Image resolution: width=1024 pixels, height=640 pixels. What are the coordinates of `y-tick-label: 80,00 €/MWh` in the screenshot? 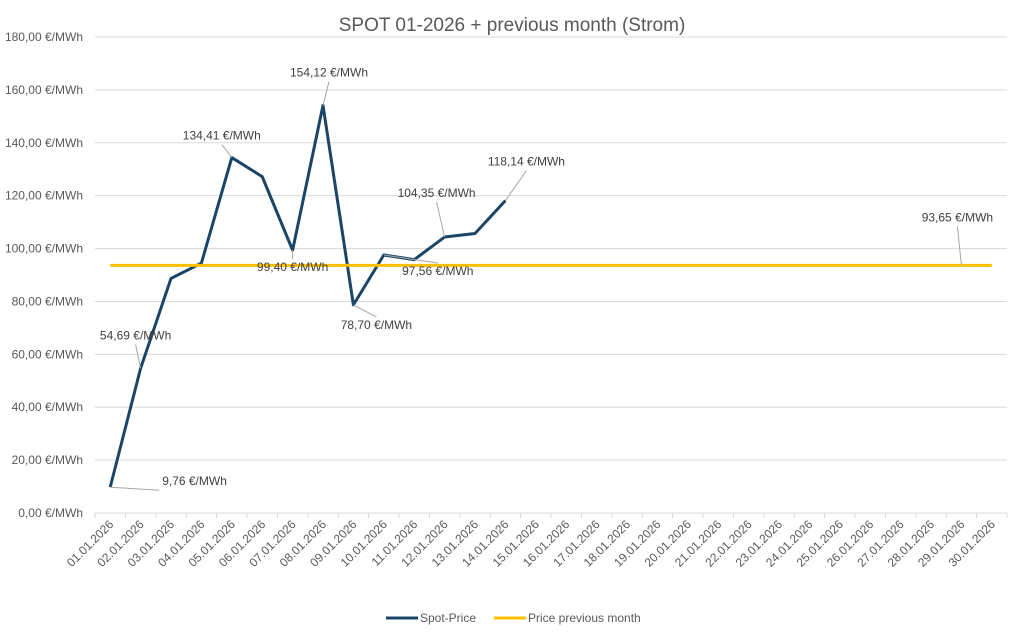 It's located at (47, 301).